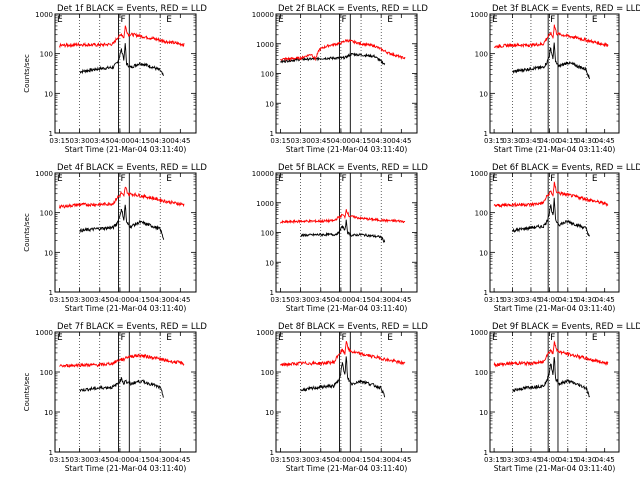 This screenshot has height=480, width=640. Describe the element at coordinates (353, 9) in the screenshot. I see `panel-title: Det 2f BLACK = Events, RED = LLD` at that location.